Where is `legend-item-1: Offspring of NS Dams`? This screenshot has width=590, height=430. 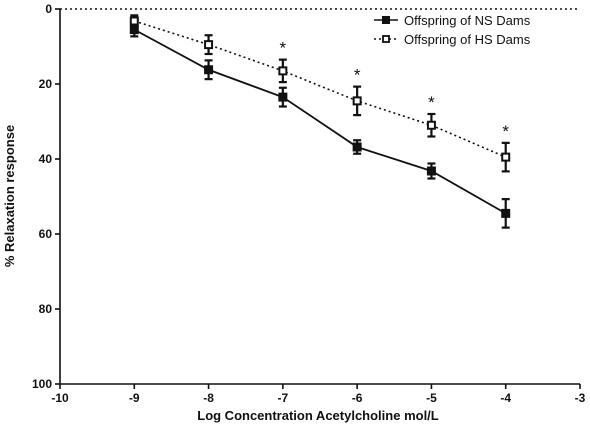 legend-item-1: Offspring of NS Dams is located at coordinates (452, 20).